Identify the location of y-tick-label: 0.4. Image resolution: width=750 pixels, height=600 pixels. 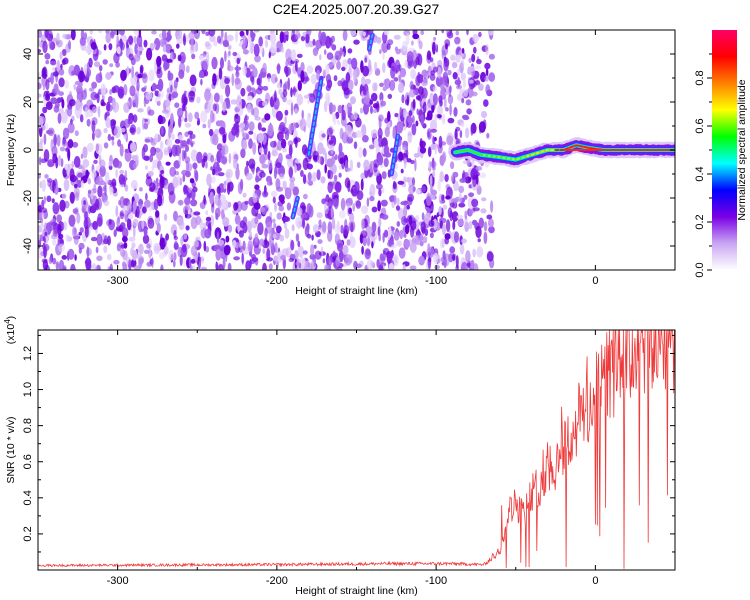
(28, 497).